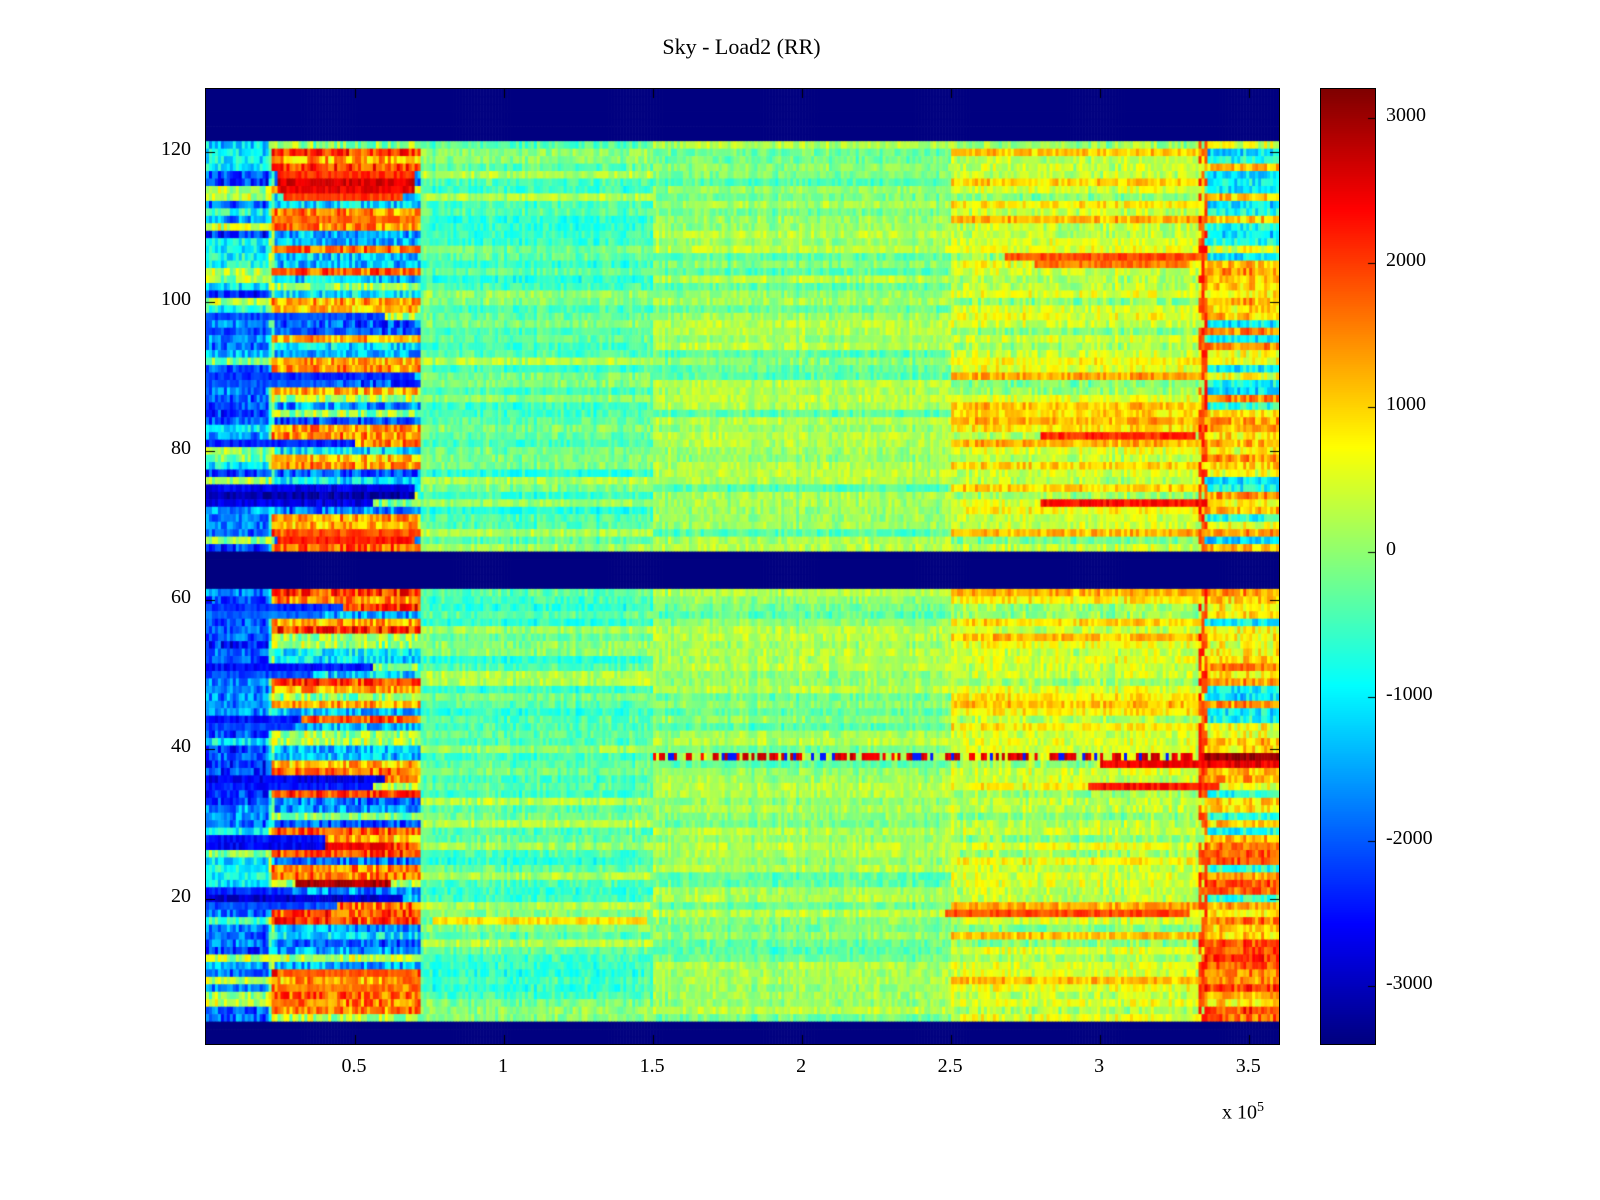  What do you see at coordinates (741, 46) in the screenshot?
I see `chart-title: Sky - Load2 (RR)` at bounding box center [741, 46].